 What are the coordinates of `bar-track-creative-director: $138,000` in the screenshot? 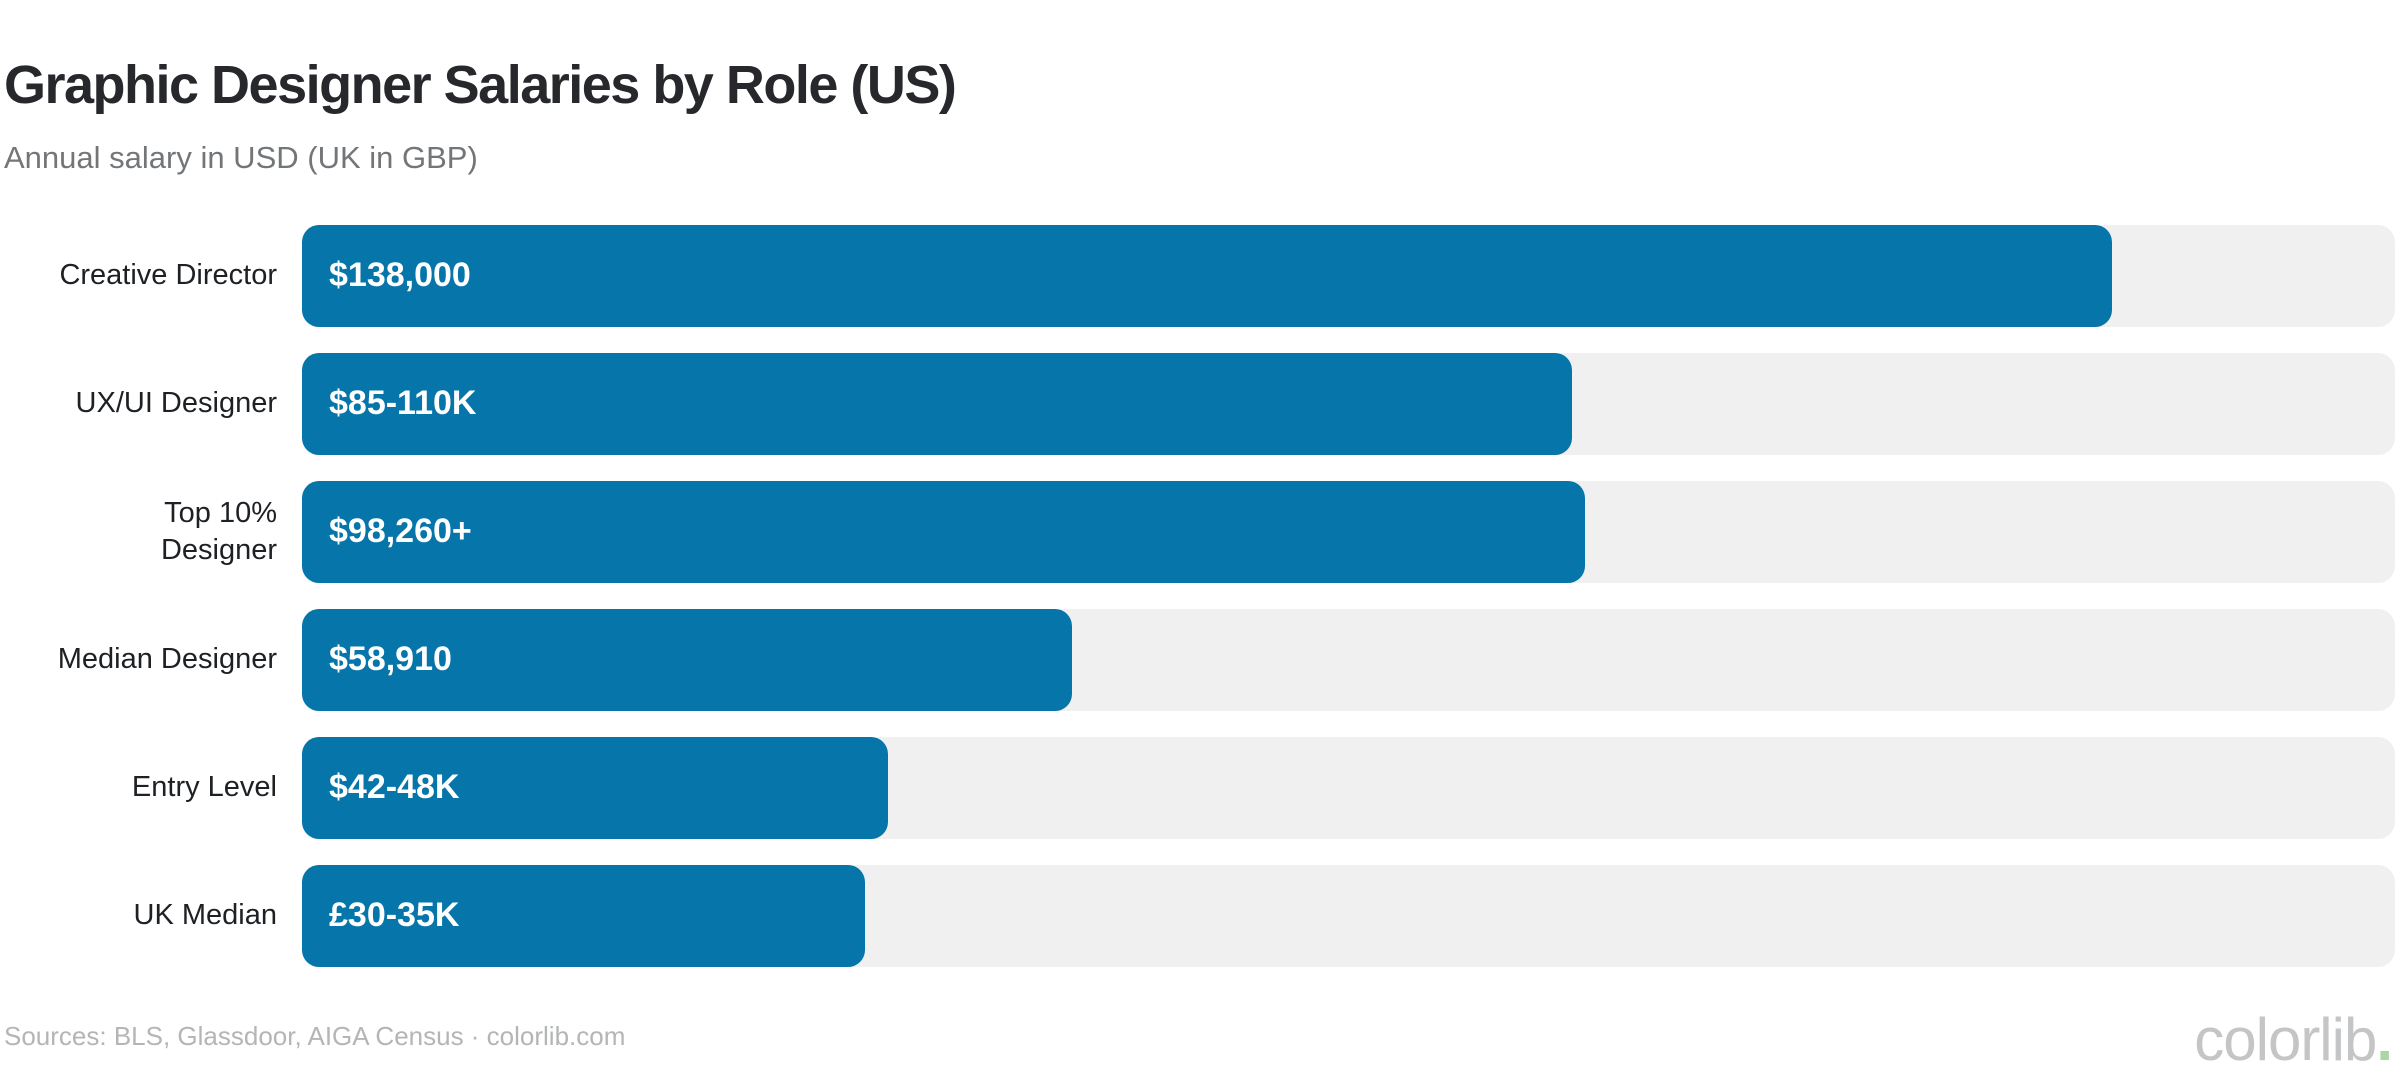 It's located at (1348, 275).